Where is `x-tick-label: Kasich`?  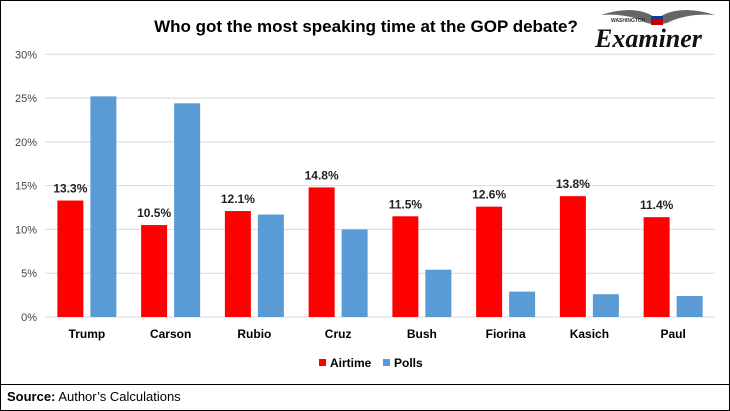 x-tick-label: Kasich is located at coordinates (589, 334).